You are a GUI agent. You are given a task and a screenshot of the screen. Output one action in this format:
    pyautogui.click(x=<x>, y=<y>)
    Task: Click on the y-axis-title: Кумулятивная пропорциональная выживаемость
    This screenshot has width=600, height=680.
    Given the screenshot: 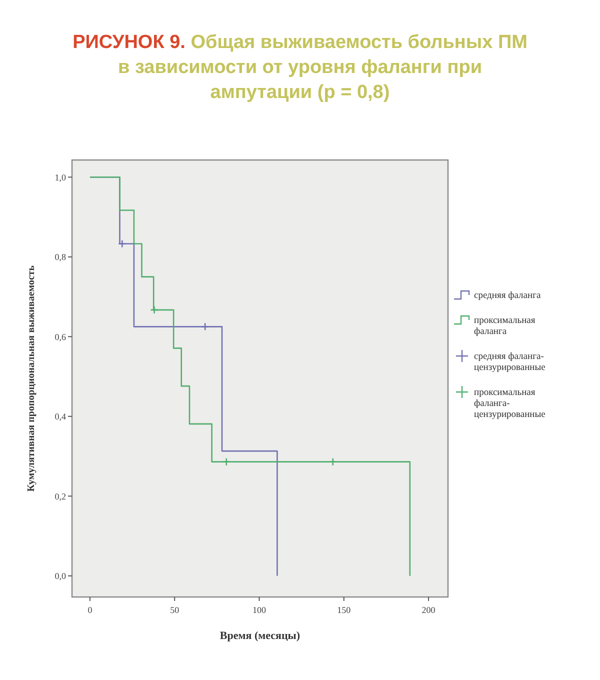 What is the action you would take?
    pyautogui.click(x=31, y=378)
    